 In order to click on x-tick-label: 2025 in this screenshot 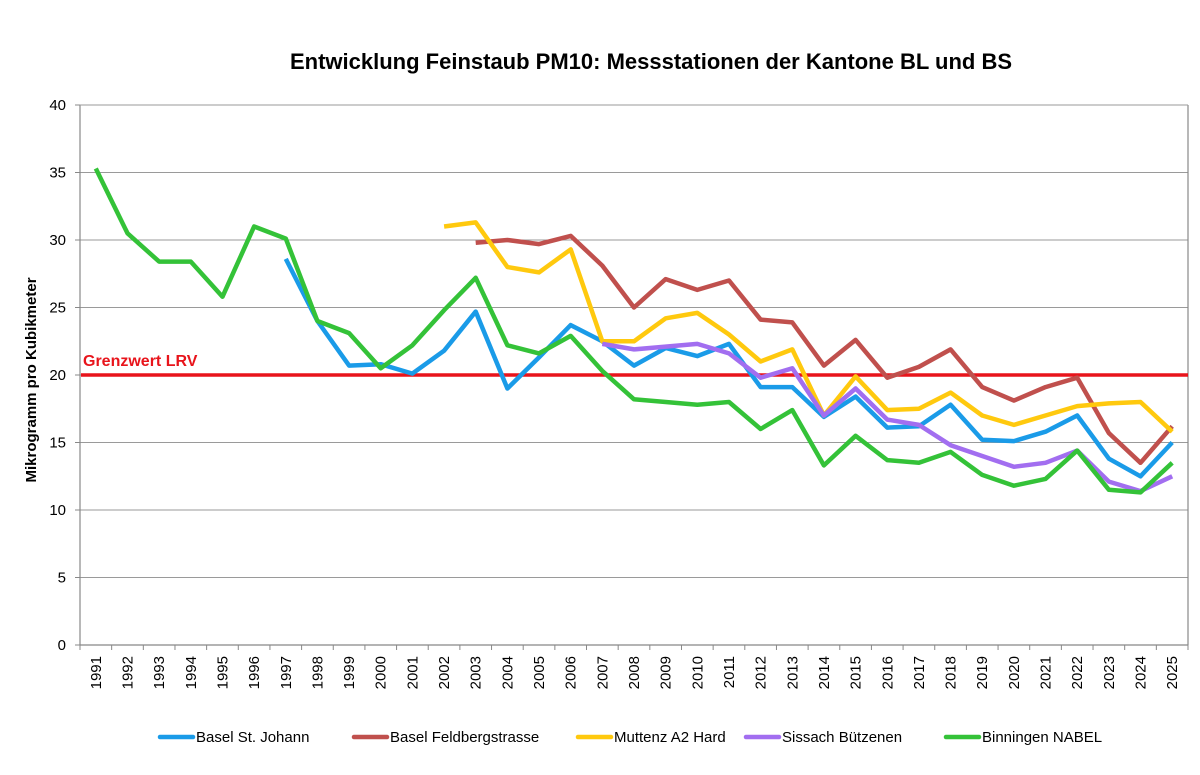, I will do `click(1172, 672)`.